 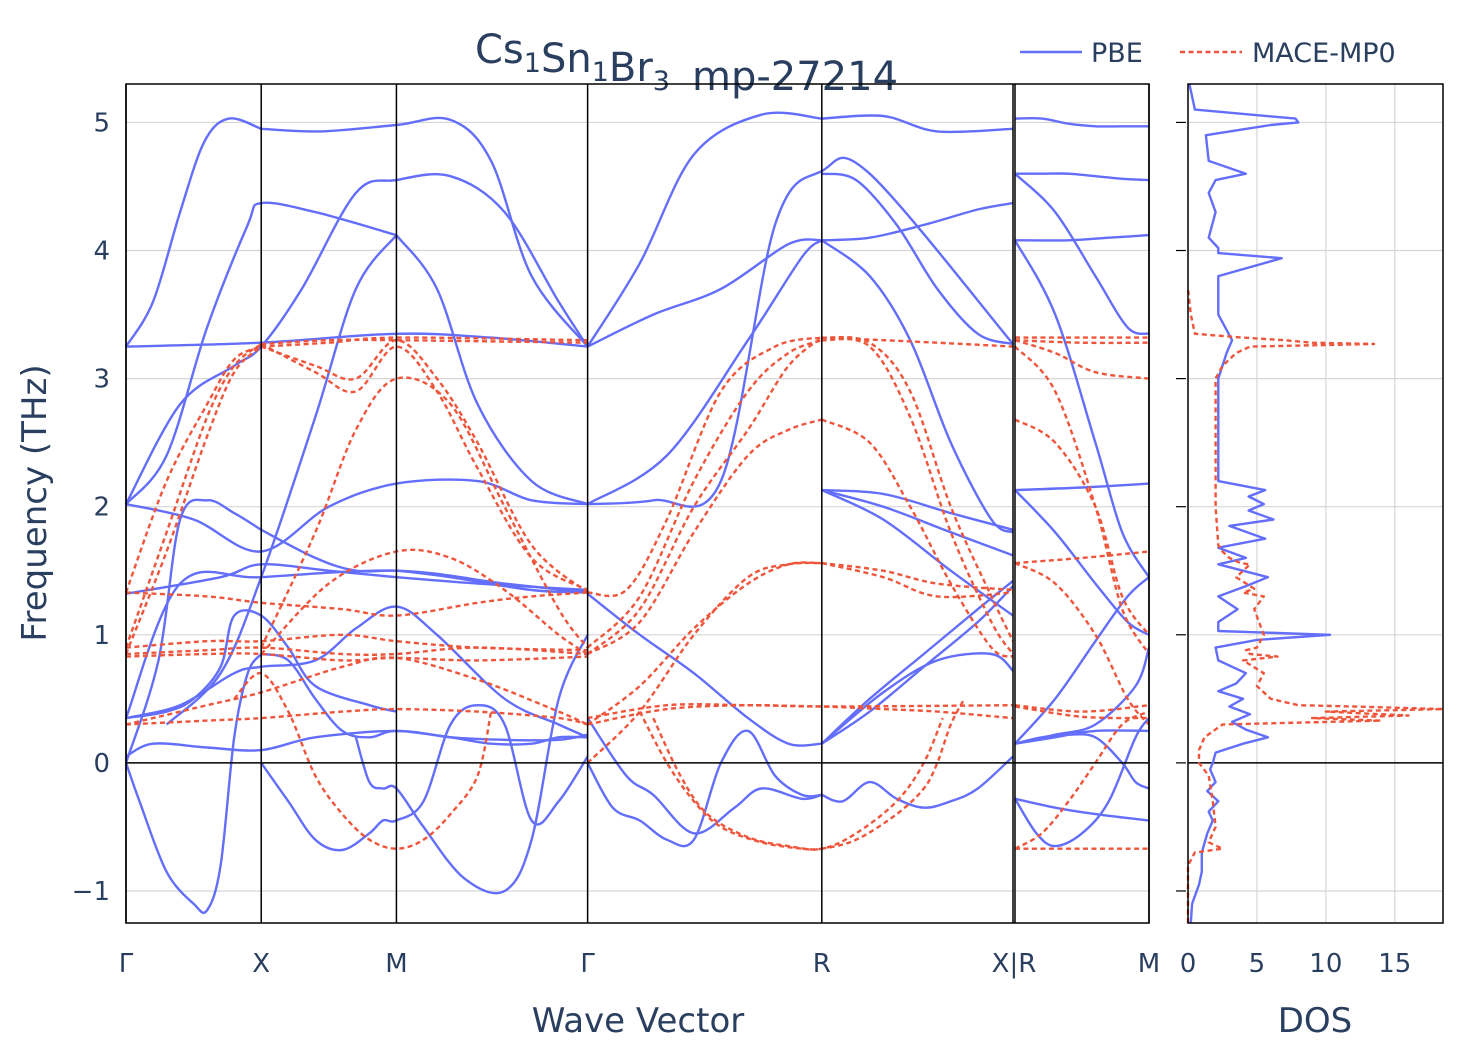 I want to click on y-axis-title: Frequency (THz), so click(x=35, y=502).